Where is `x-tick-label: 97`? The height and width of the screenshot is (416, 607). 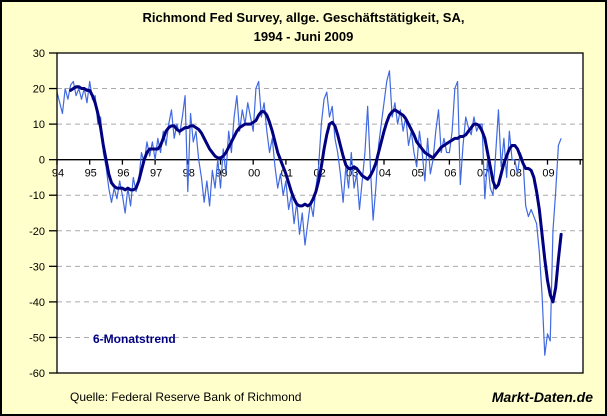
x-tick-label: 97 is located at coordinates (156, 174).